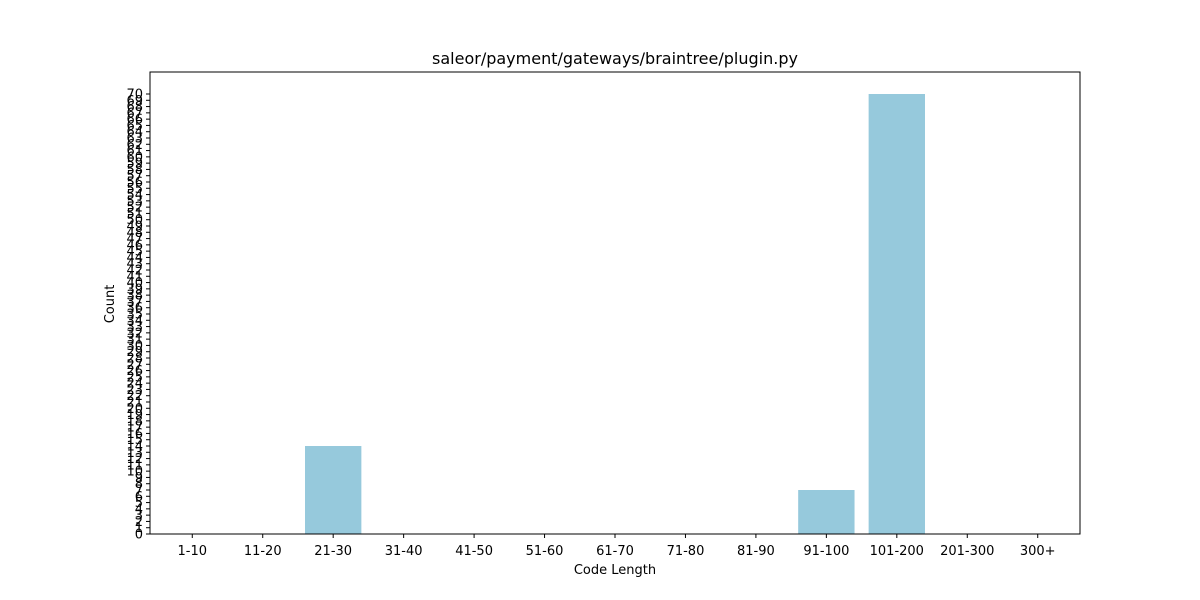  I want to click on y-tick-label: 47, so click(134, 239).